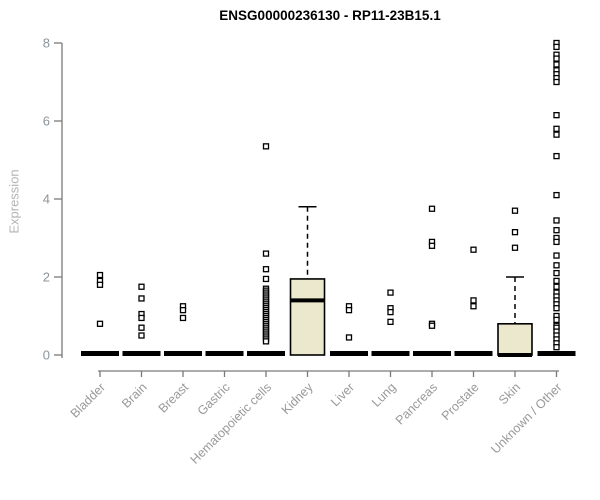 The height and width of the screenshot is (500, 600). What do you see at coordinates (214, 399) in the screenshot?
I see `x-category-label: Gastric` at bounding box center [214, 399].